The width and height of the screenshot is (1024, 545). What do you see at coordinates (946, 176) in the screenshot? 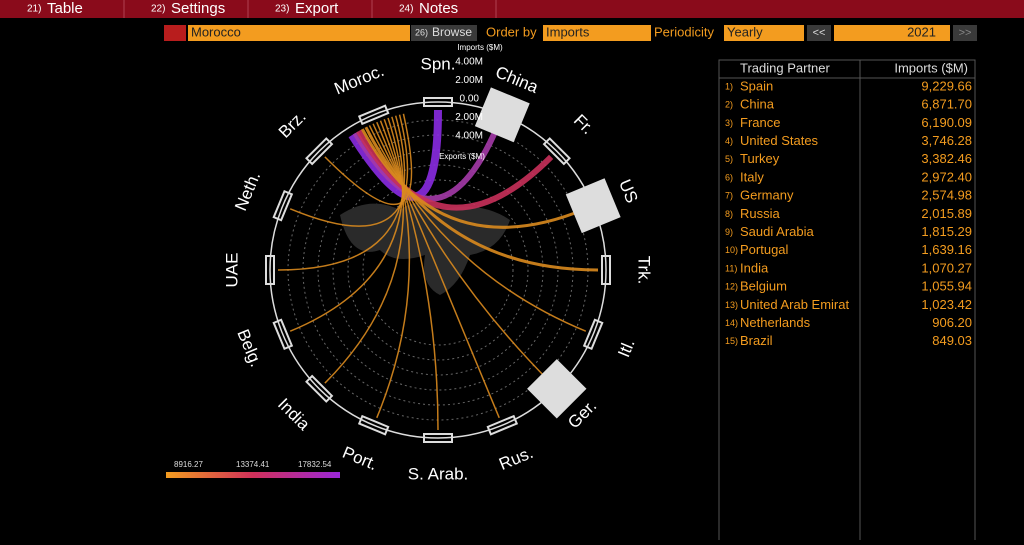
I see `row-value: 2,972.40` at bounding box center [946, 176].